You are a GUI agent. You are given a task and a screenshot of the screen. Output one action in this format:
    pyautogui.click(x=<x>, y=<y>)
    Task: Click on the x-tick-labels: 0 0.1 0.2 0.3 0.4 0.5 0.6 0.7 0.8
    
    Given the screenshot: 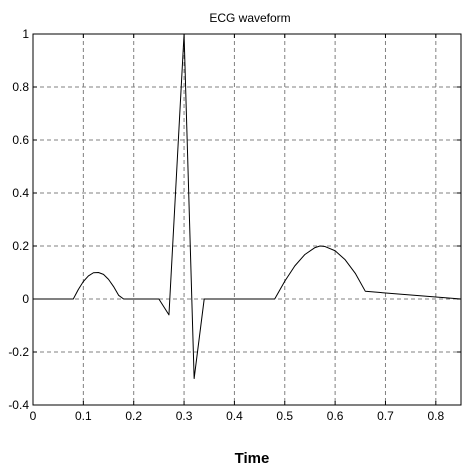 What is the action you would take?
    pyautogui.click(x=237, y=416)
    